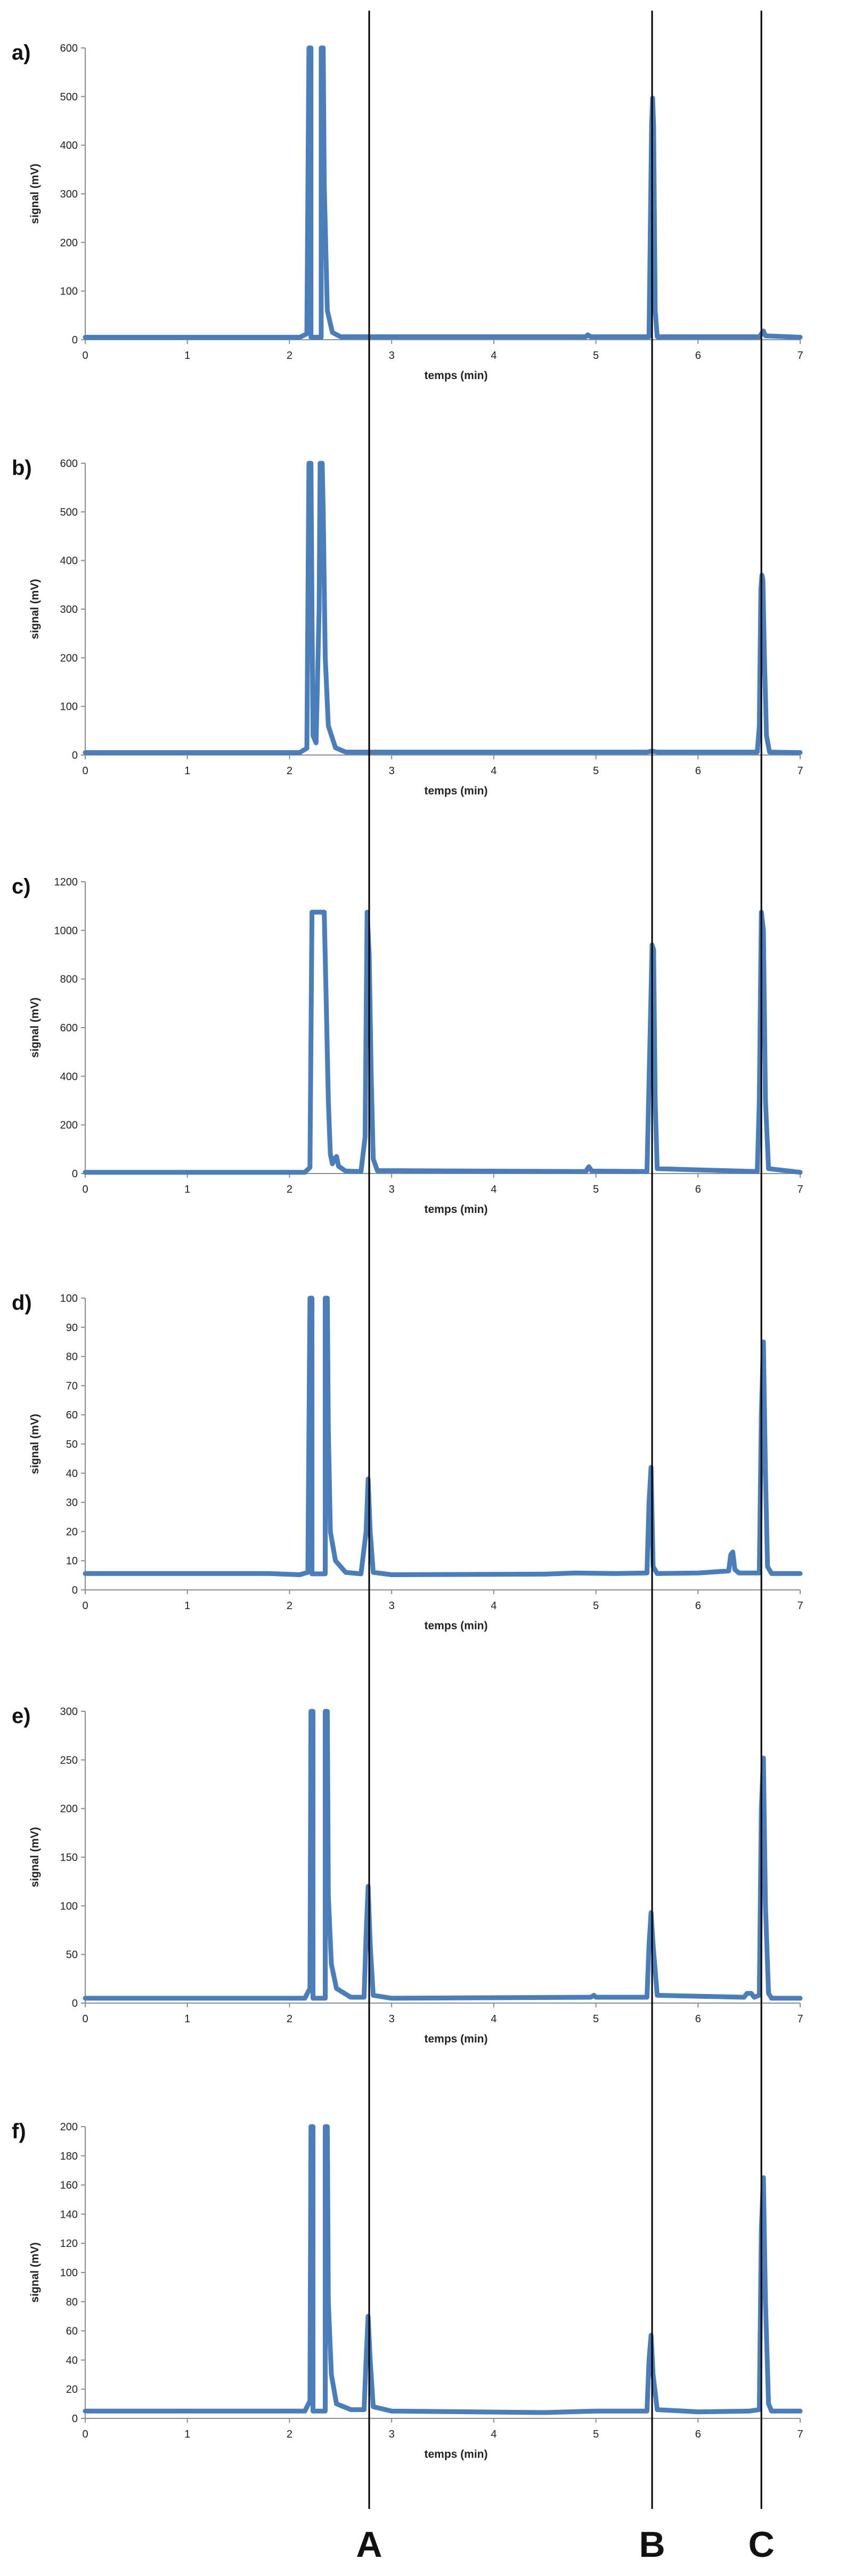  What do you see at coordinates (22, 1303) in the screenshot?
I see `panel-label: d)` at bounding box center [22, 1303].